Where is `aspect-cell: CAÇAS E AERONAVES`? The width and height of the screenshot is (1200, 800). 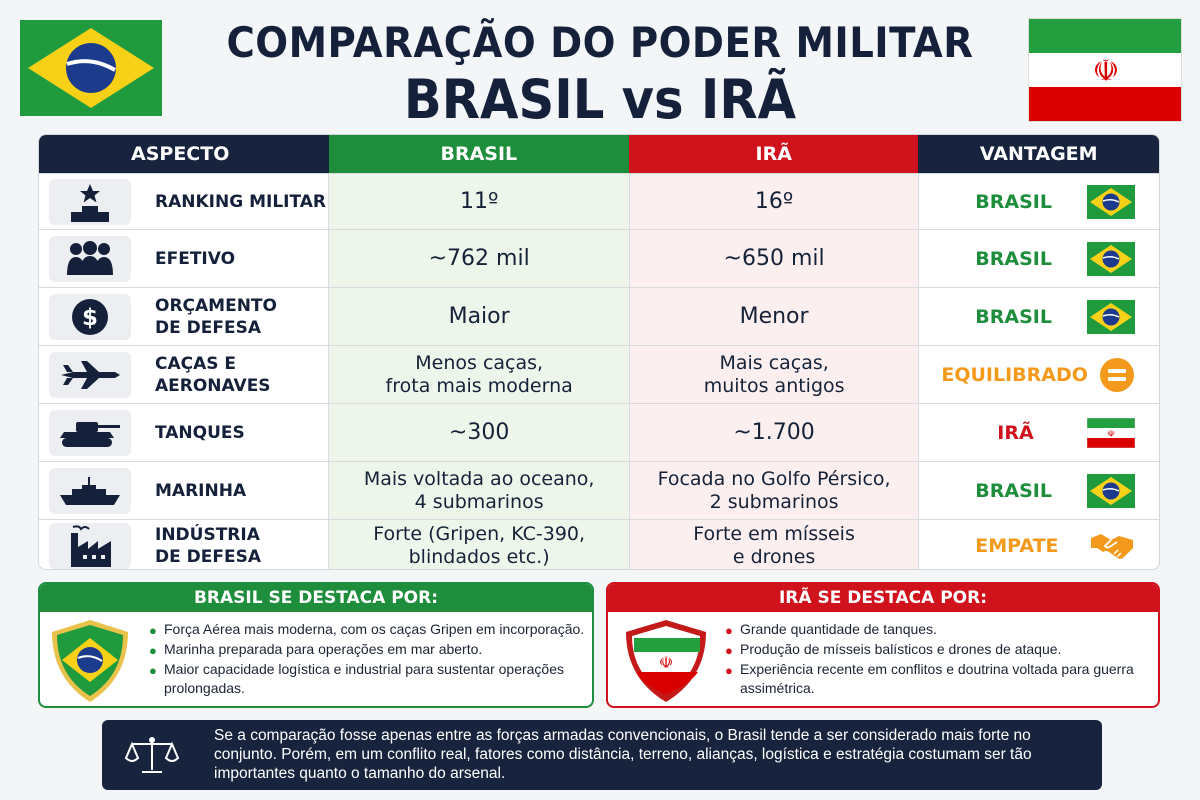 aspect-cell: CAÇAS E AERONAVES is located at coordinates (184, 374).